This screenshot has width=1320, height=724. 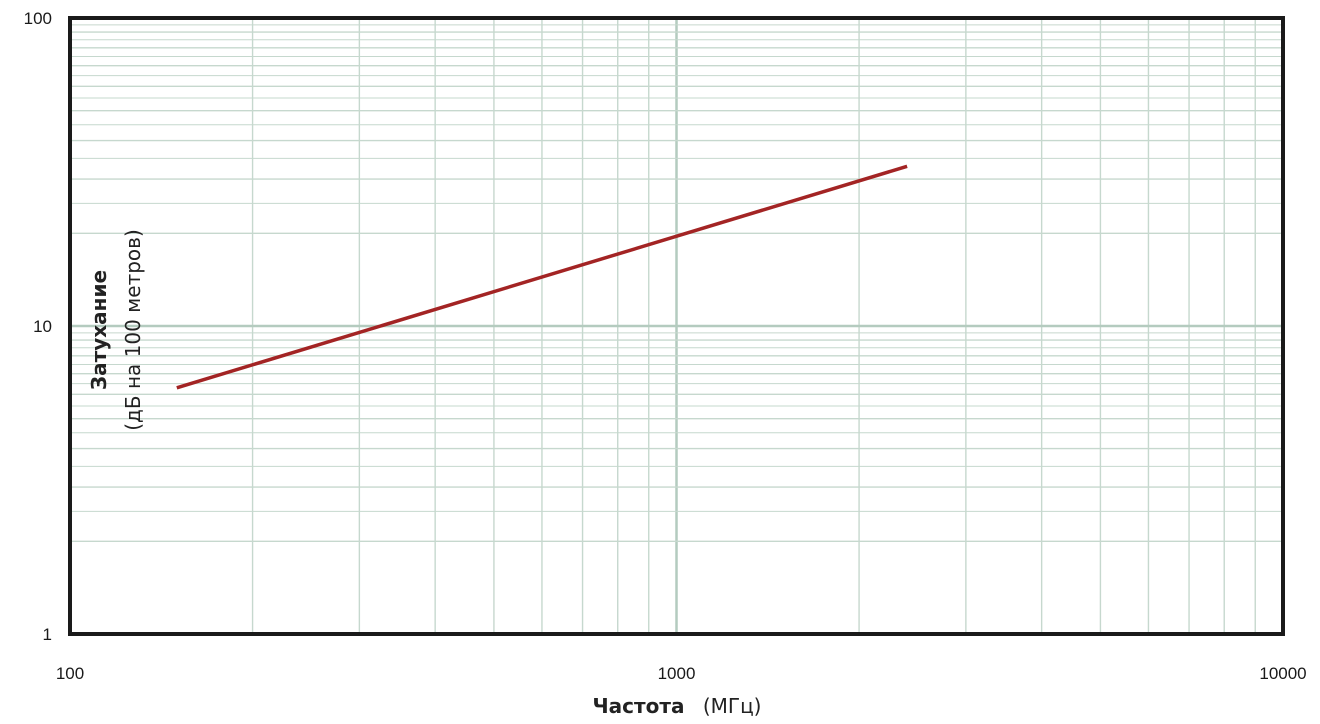 I want to click on x-tick-label: 100, so click(x=70, y=673).